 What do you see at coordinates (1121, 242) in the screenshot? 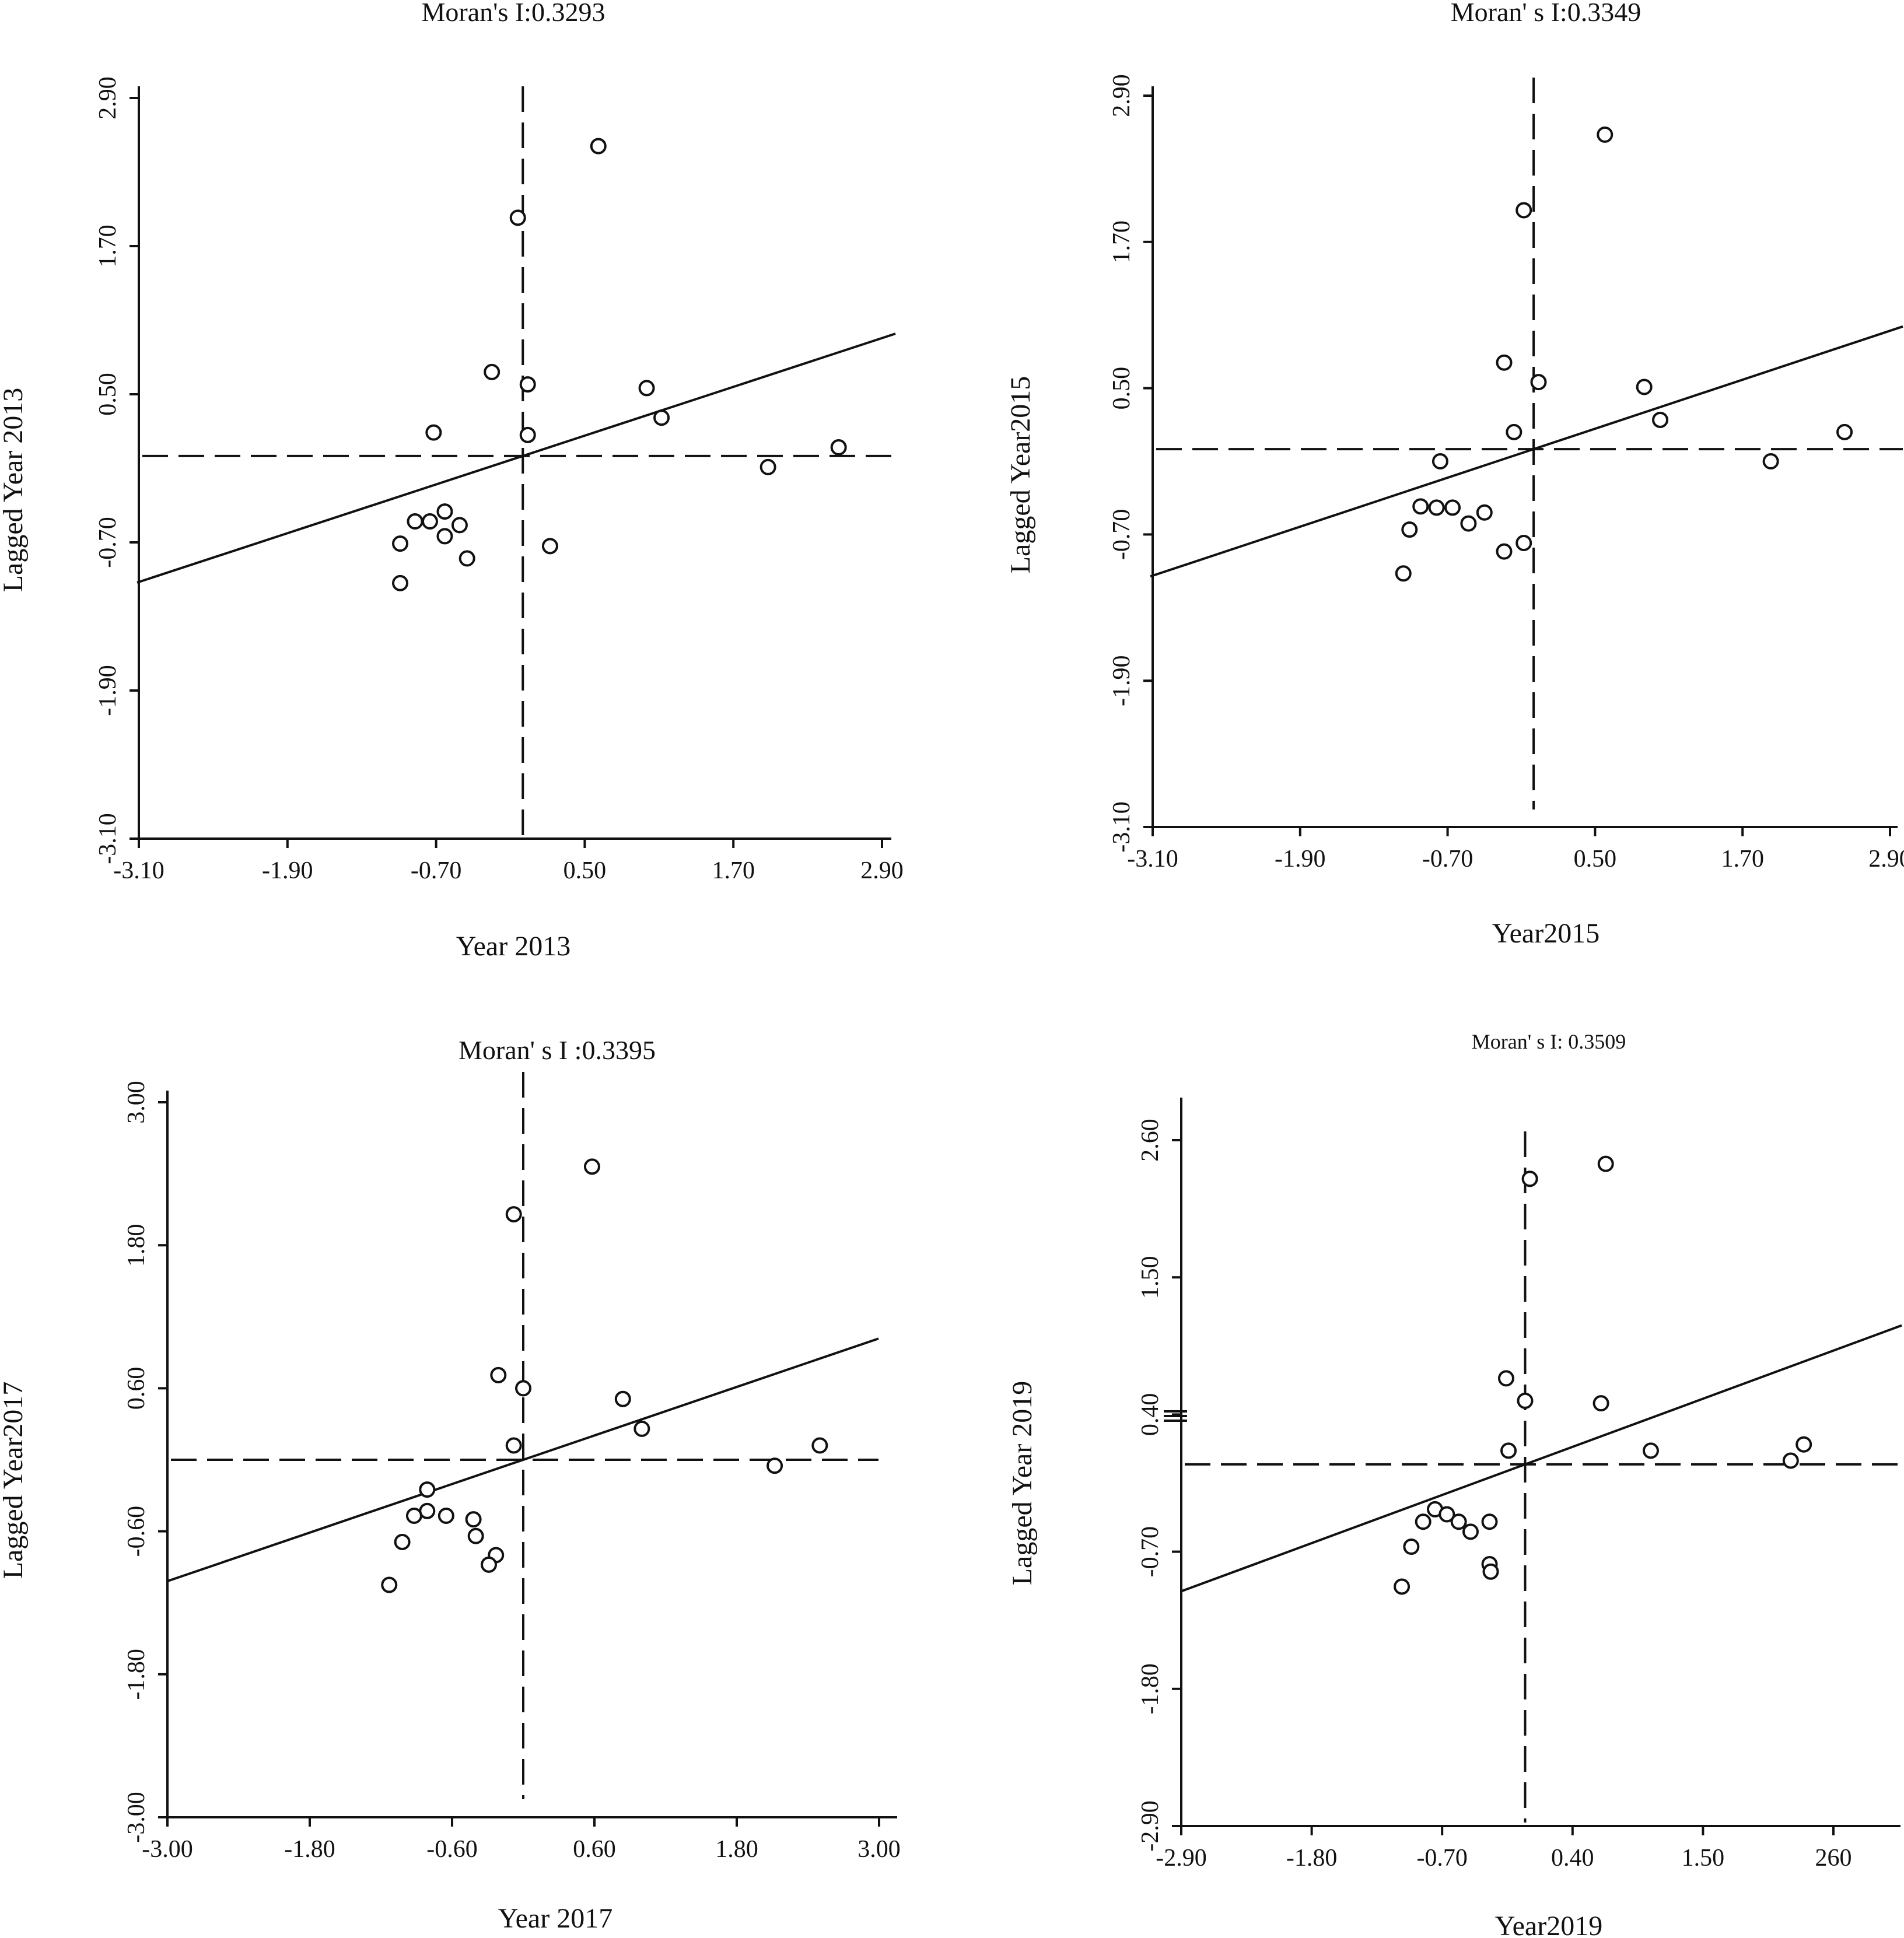
I see `y-tick-label: 1.70` at bounding box center [1121, 242].